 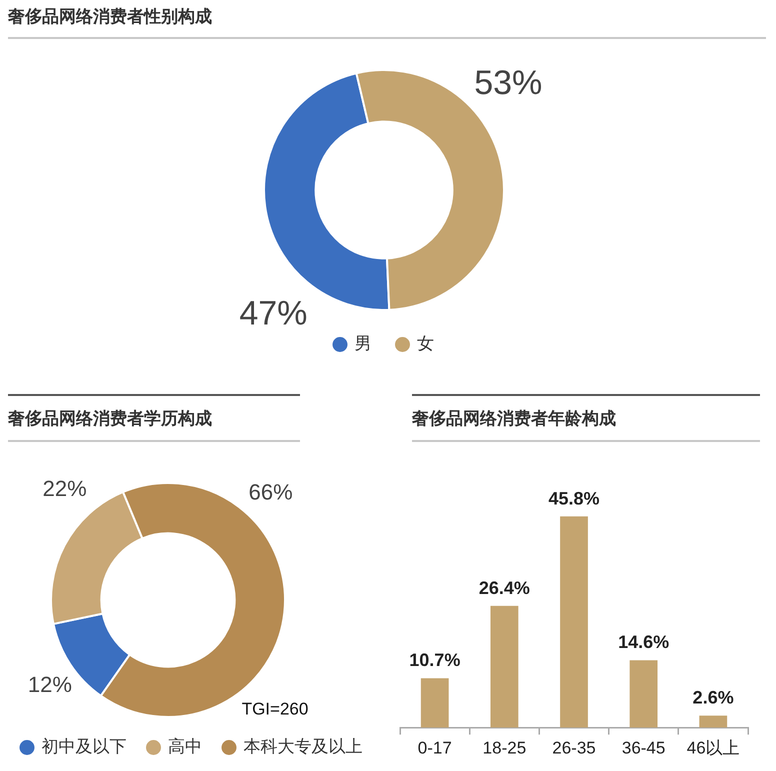 I want to click on data-label: 10.7%, so click(x=434, y=660).